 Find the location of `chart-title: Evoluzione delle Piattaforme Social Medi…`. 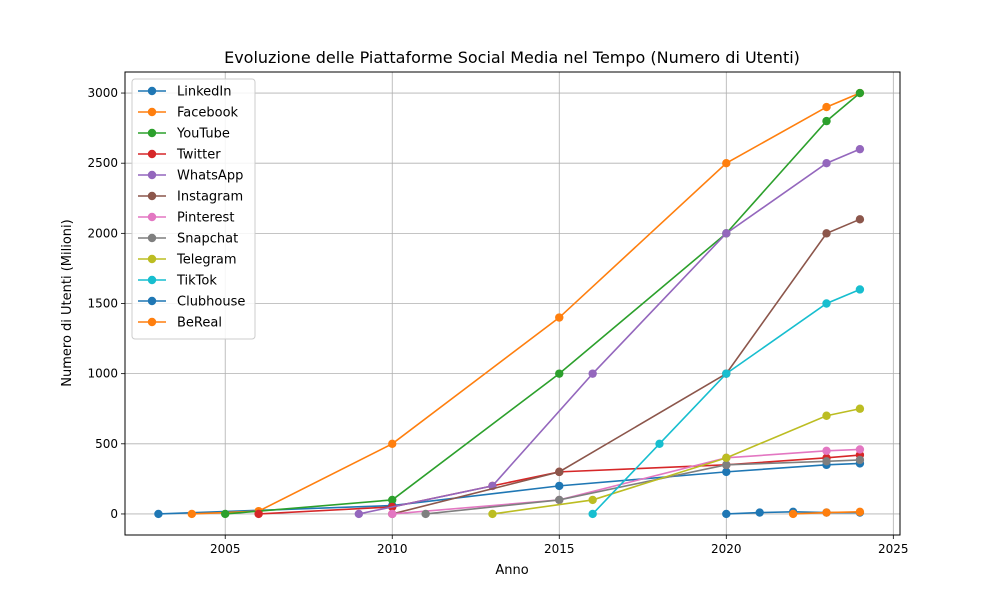

chart-title: Evoluzione delle Piattaforme Social Medi… is located at coordinates (512, 57).